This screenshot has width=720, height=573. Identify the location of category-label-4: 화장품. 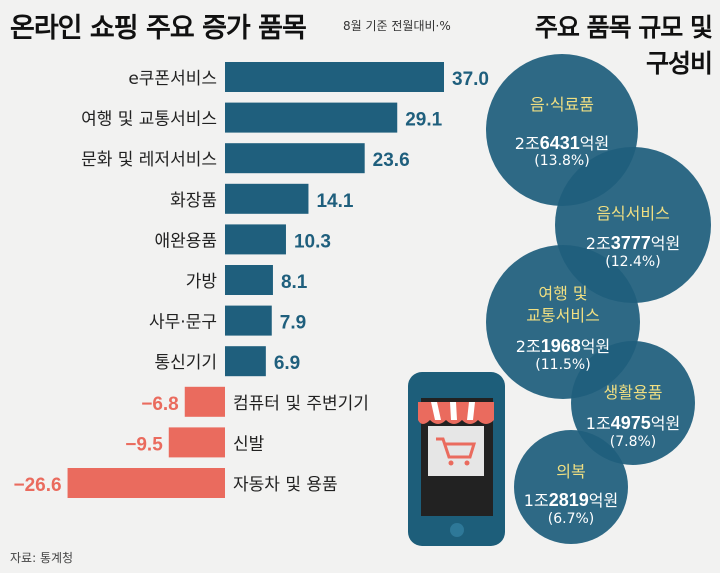
(193, 201).